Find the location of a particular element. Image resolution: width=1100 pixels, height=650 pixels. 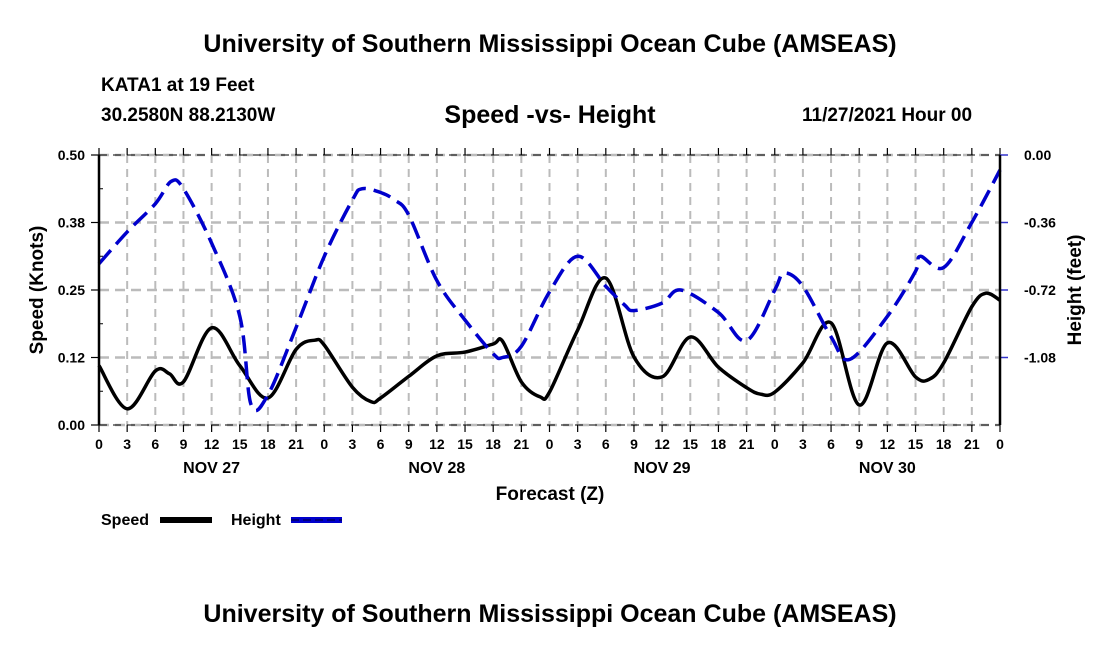

y-tick-label-right: -0.36 is located at coordinates (1040, 223).